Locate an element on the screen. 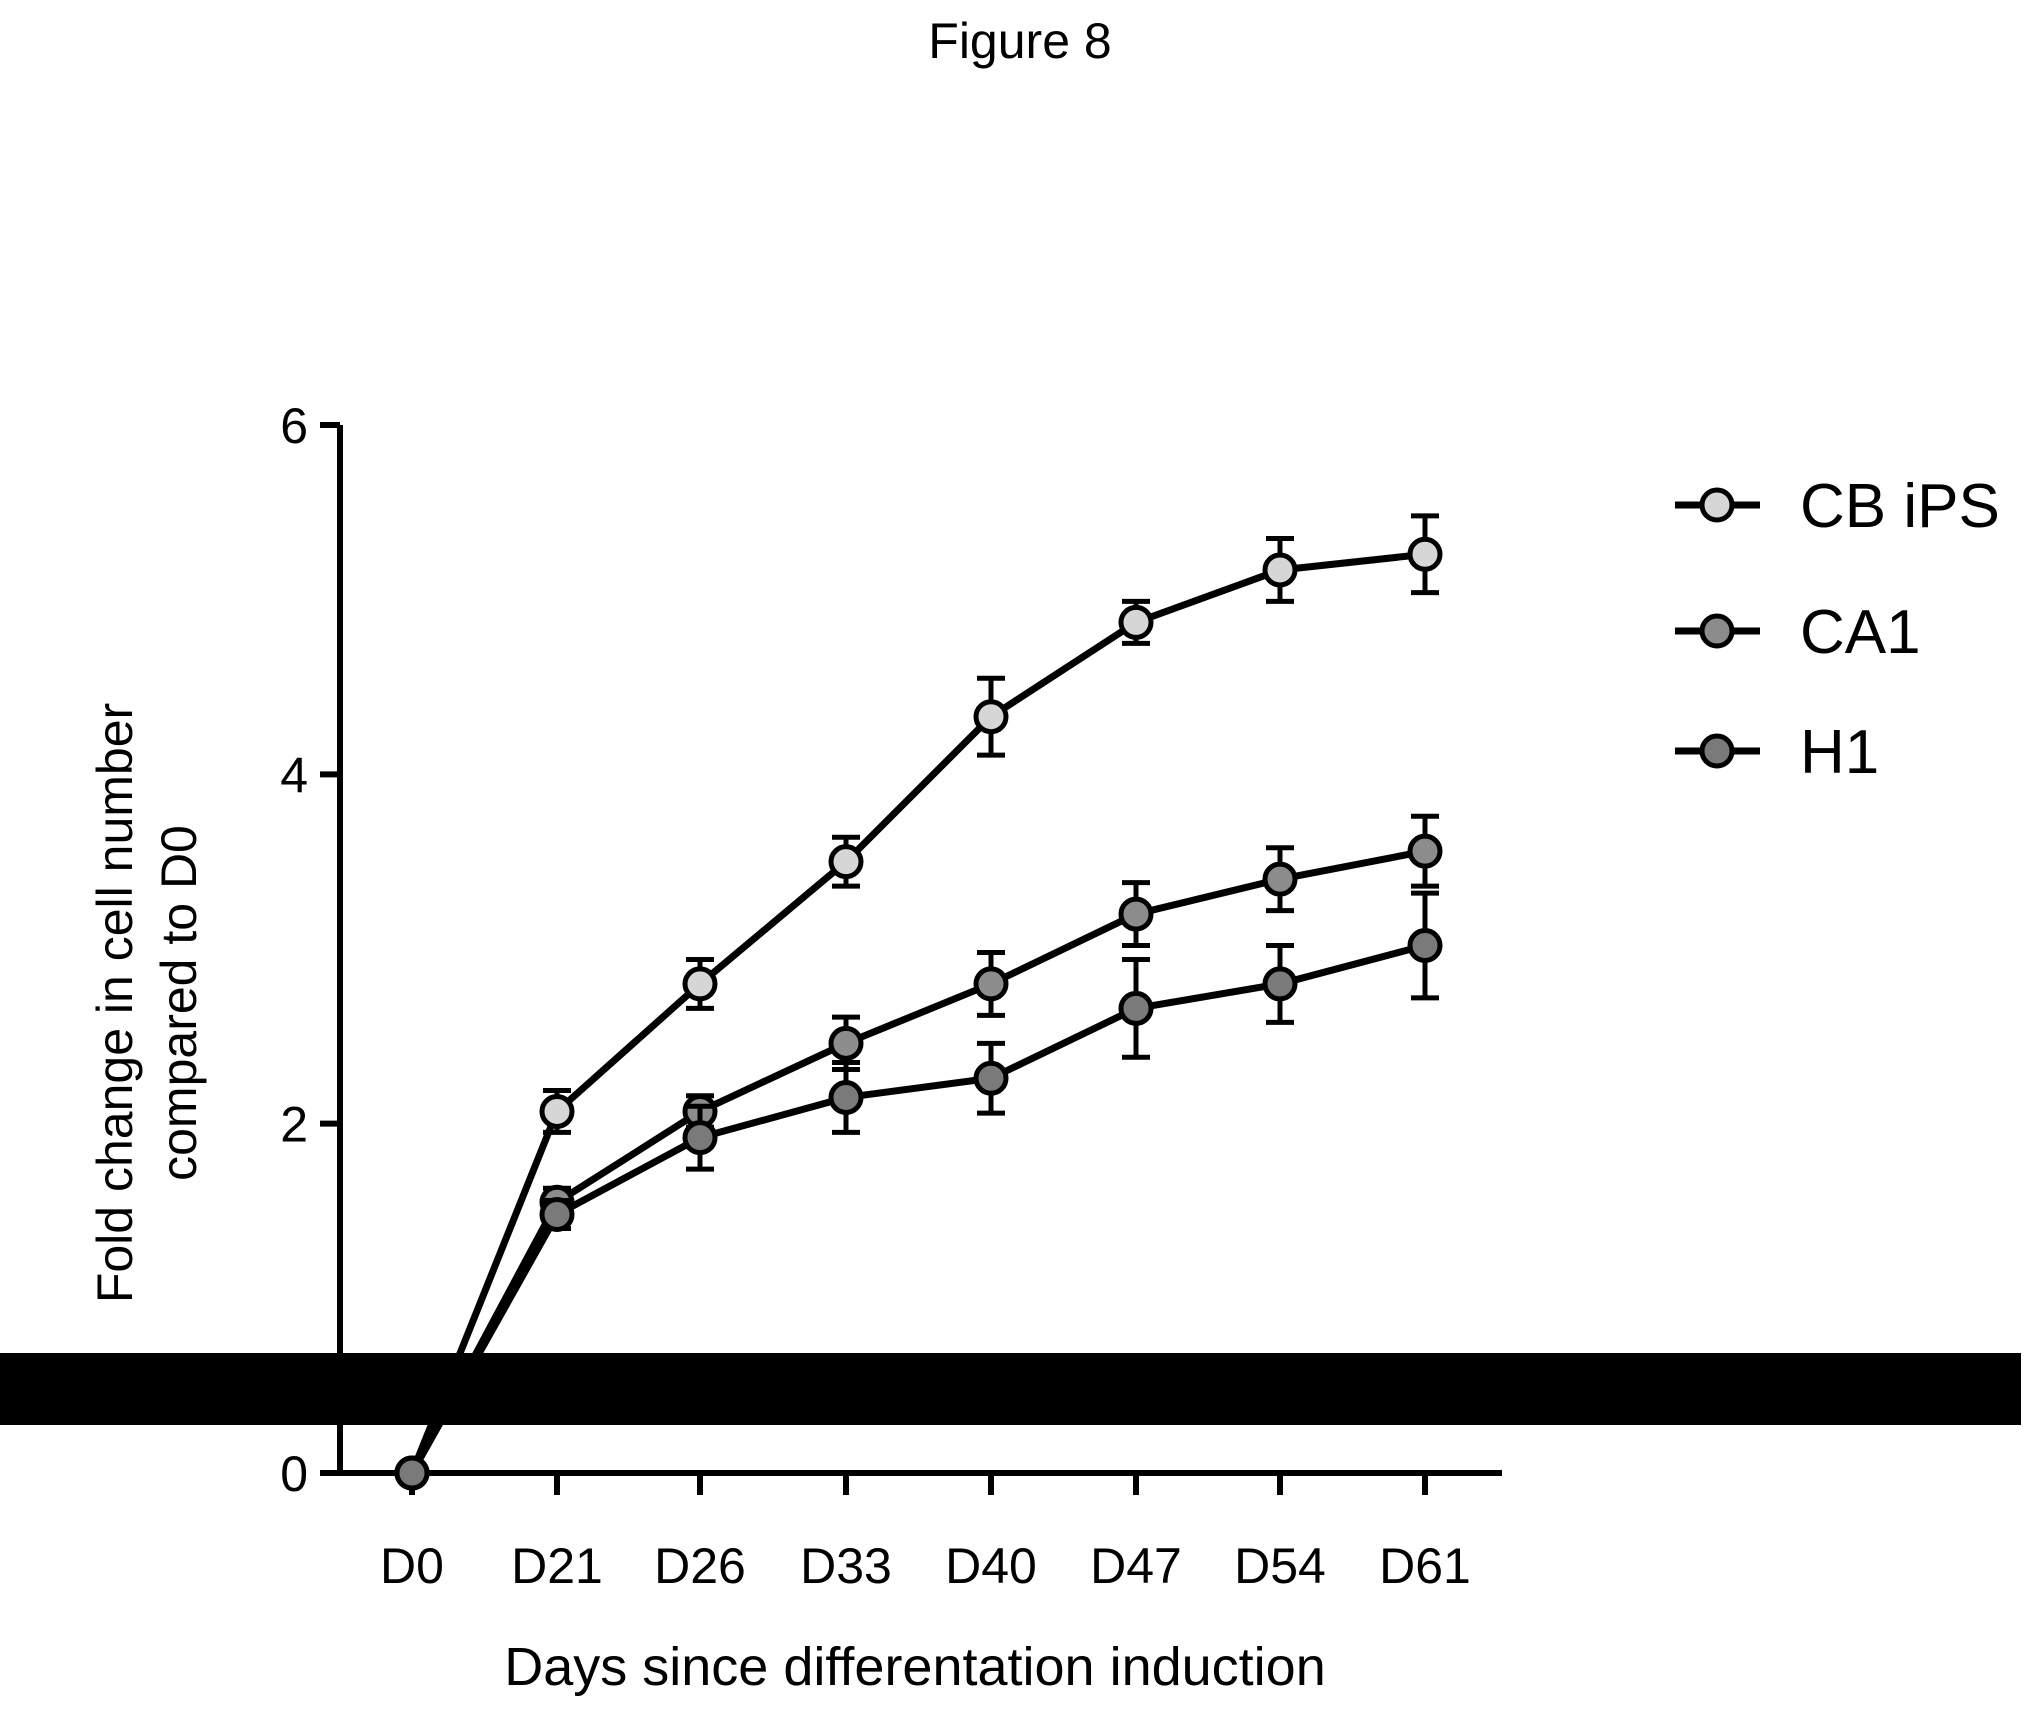 The width and height of the screenshot is (2038, 1721). y-axis-label-line-2: compared to D0 is located at coordinates (179, 1003).